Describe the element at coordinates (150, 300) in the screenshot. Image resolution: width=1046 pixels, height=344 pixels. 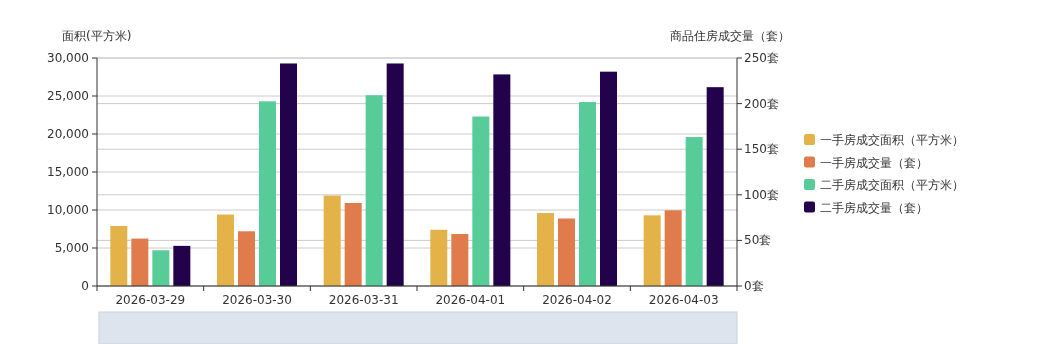
I see `x-tick-label: 2026-03-29` at that location.